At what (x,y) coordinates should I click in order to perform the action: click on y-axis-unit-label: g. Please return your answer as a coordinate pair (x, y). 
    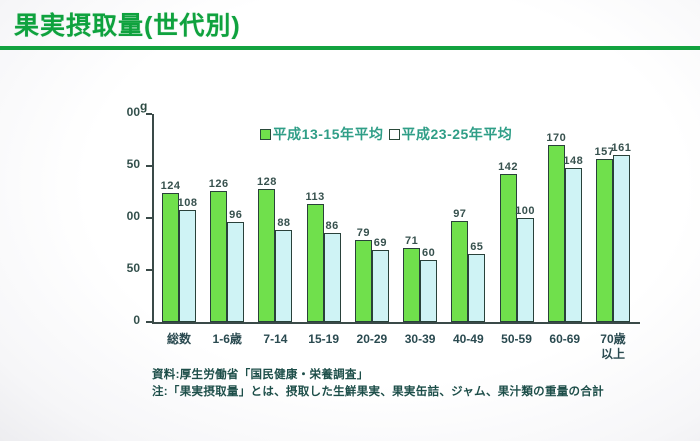
    Looking at the image, I should click on (144, 106).